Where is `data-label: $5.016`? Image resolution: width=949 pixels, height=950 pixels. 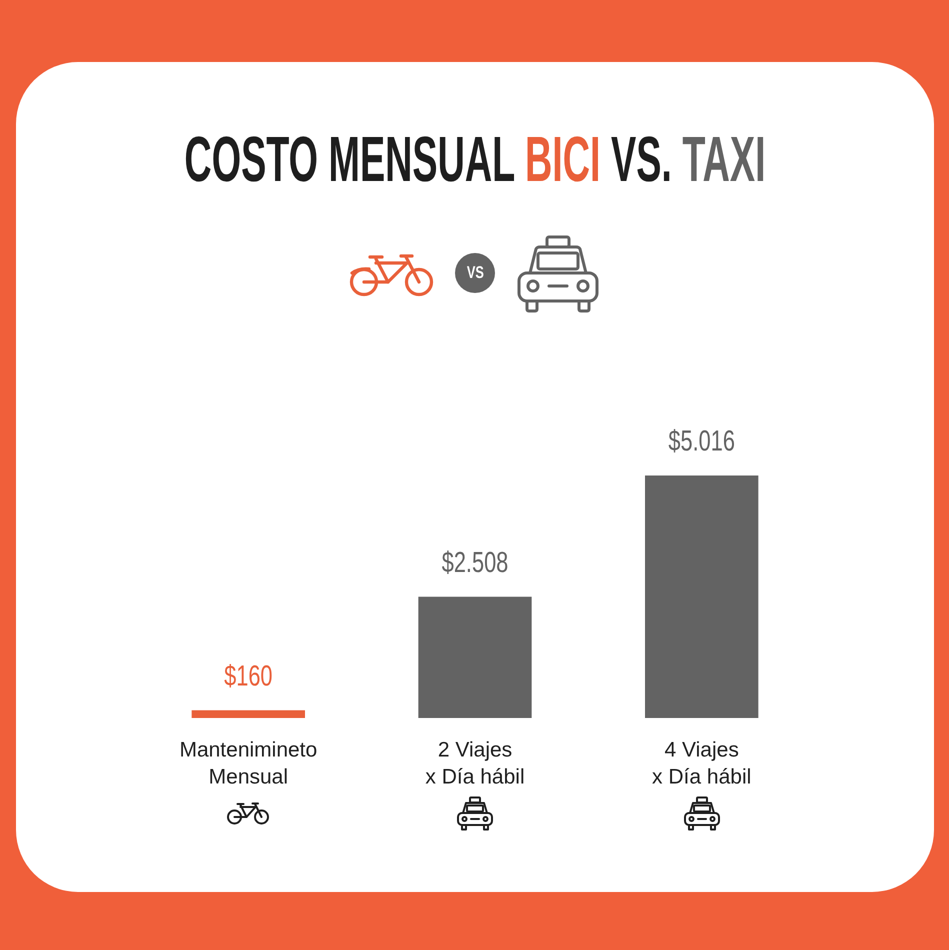
data-label: $5.016 is located at coordinates (701, 442).